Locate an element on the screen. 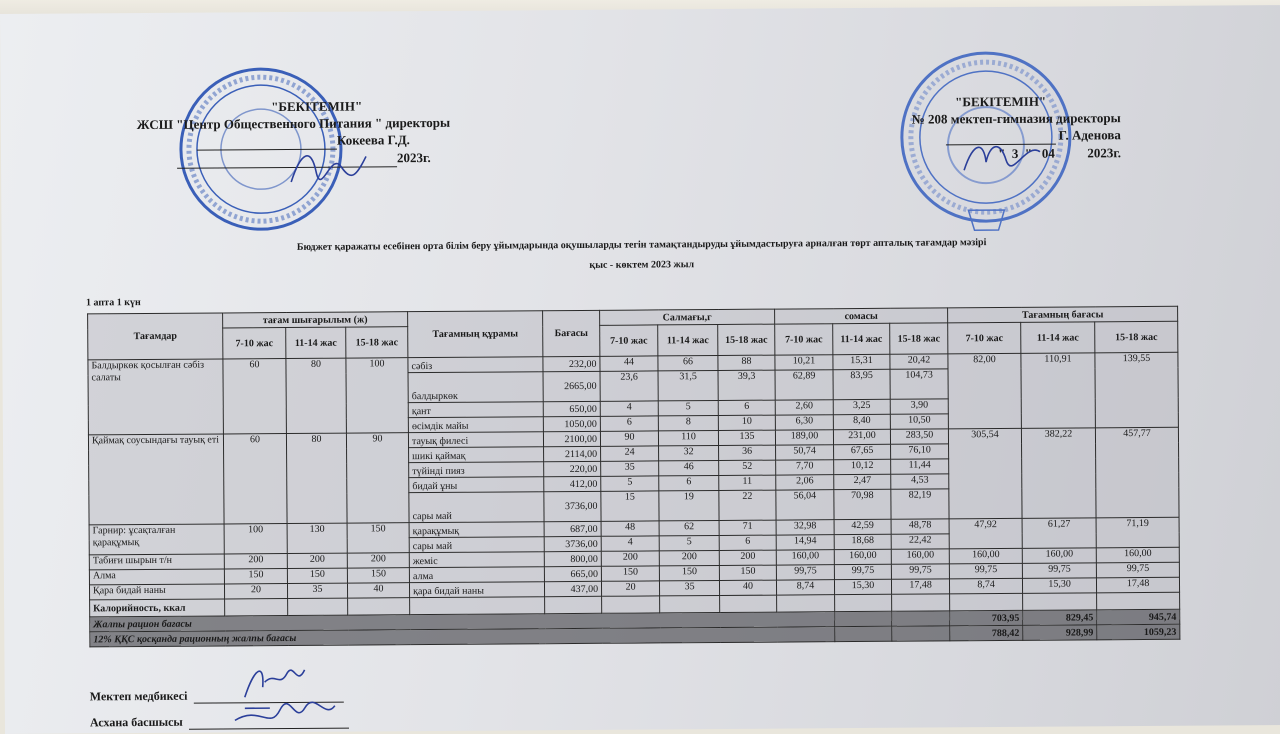  ingredient-sum: 2,60 is located at coordinates (804, 407).